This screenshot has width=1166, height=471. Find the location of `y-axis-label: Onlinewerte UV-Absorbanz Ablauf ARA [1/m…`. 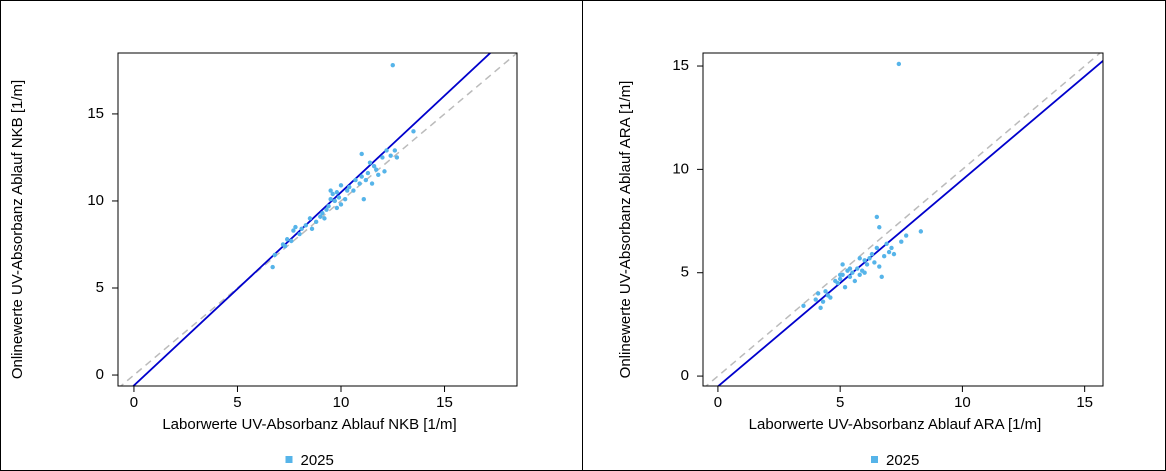

y-axis-label: Onlinewerte UV-Absorbanz Ablauf ARA [1/m… is located at coordinates (625, 230).